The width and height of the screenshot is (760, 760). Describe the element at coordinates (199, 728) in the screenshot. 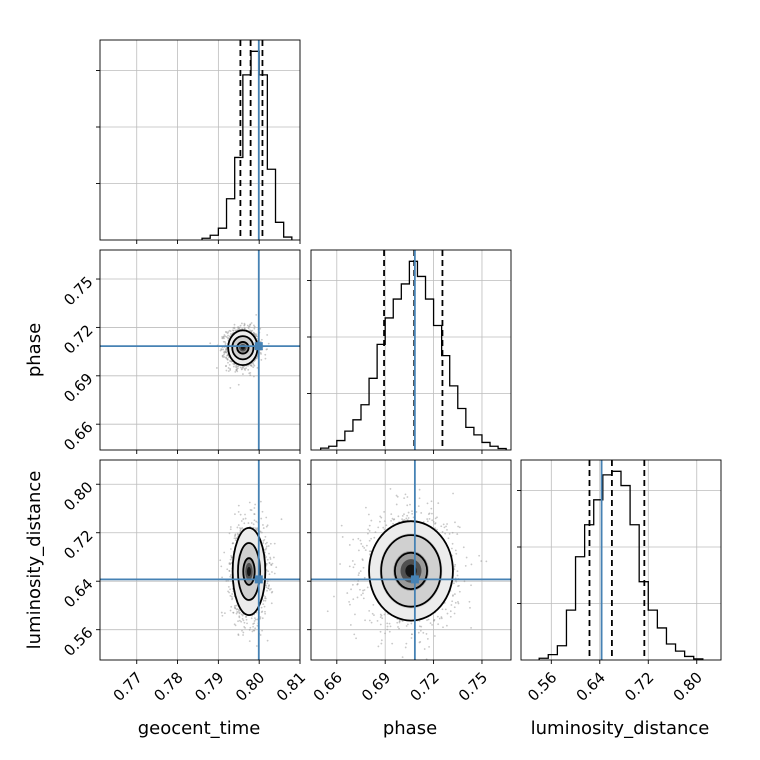

I see `xlabel-geocent-time: geocent_time` at that location.